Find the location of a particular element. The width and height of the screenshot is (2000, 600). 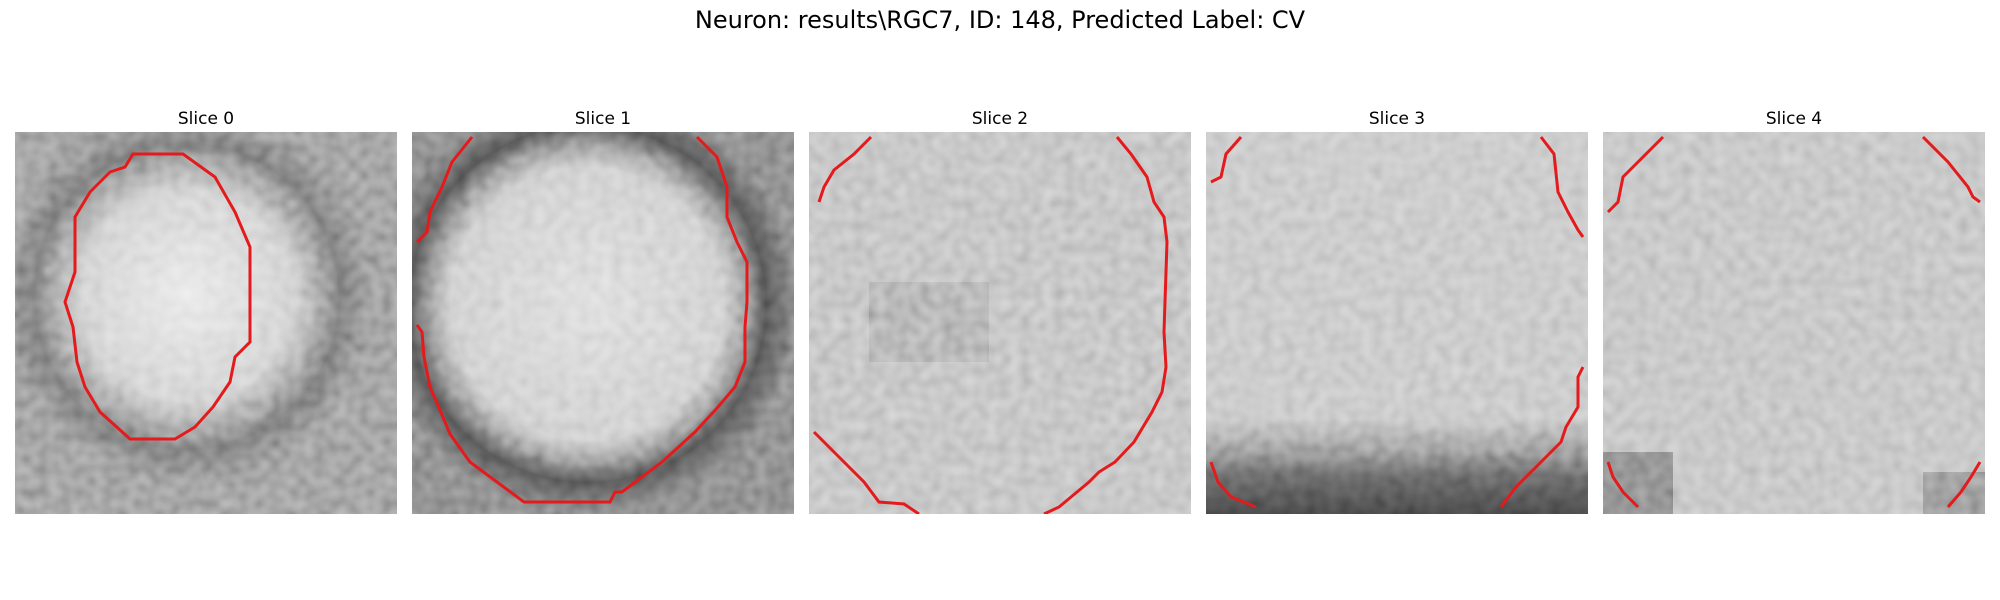

slice-title-3: Slice 3 is located at coordinates (1397, 119).